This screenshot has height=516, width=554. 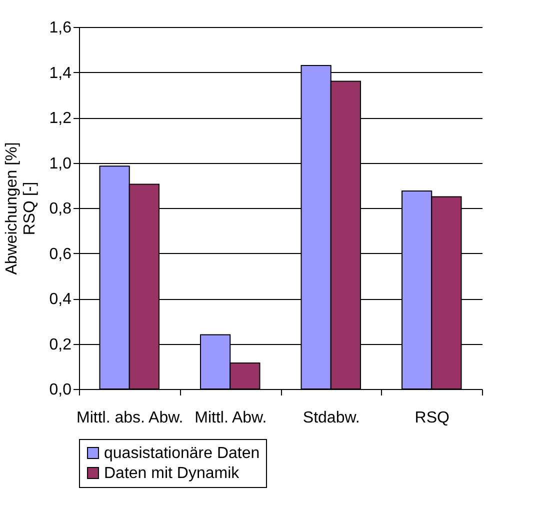 What do you see at coordinates (60, 163) in the screenshot?
I see `y-tick-label: 1,0` at bounding box center [60, 163].